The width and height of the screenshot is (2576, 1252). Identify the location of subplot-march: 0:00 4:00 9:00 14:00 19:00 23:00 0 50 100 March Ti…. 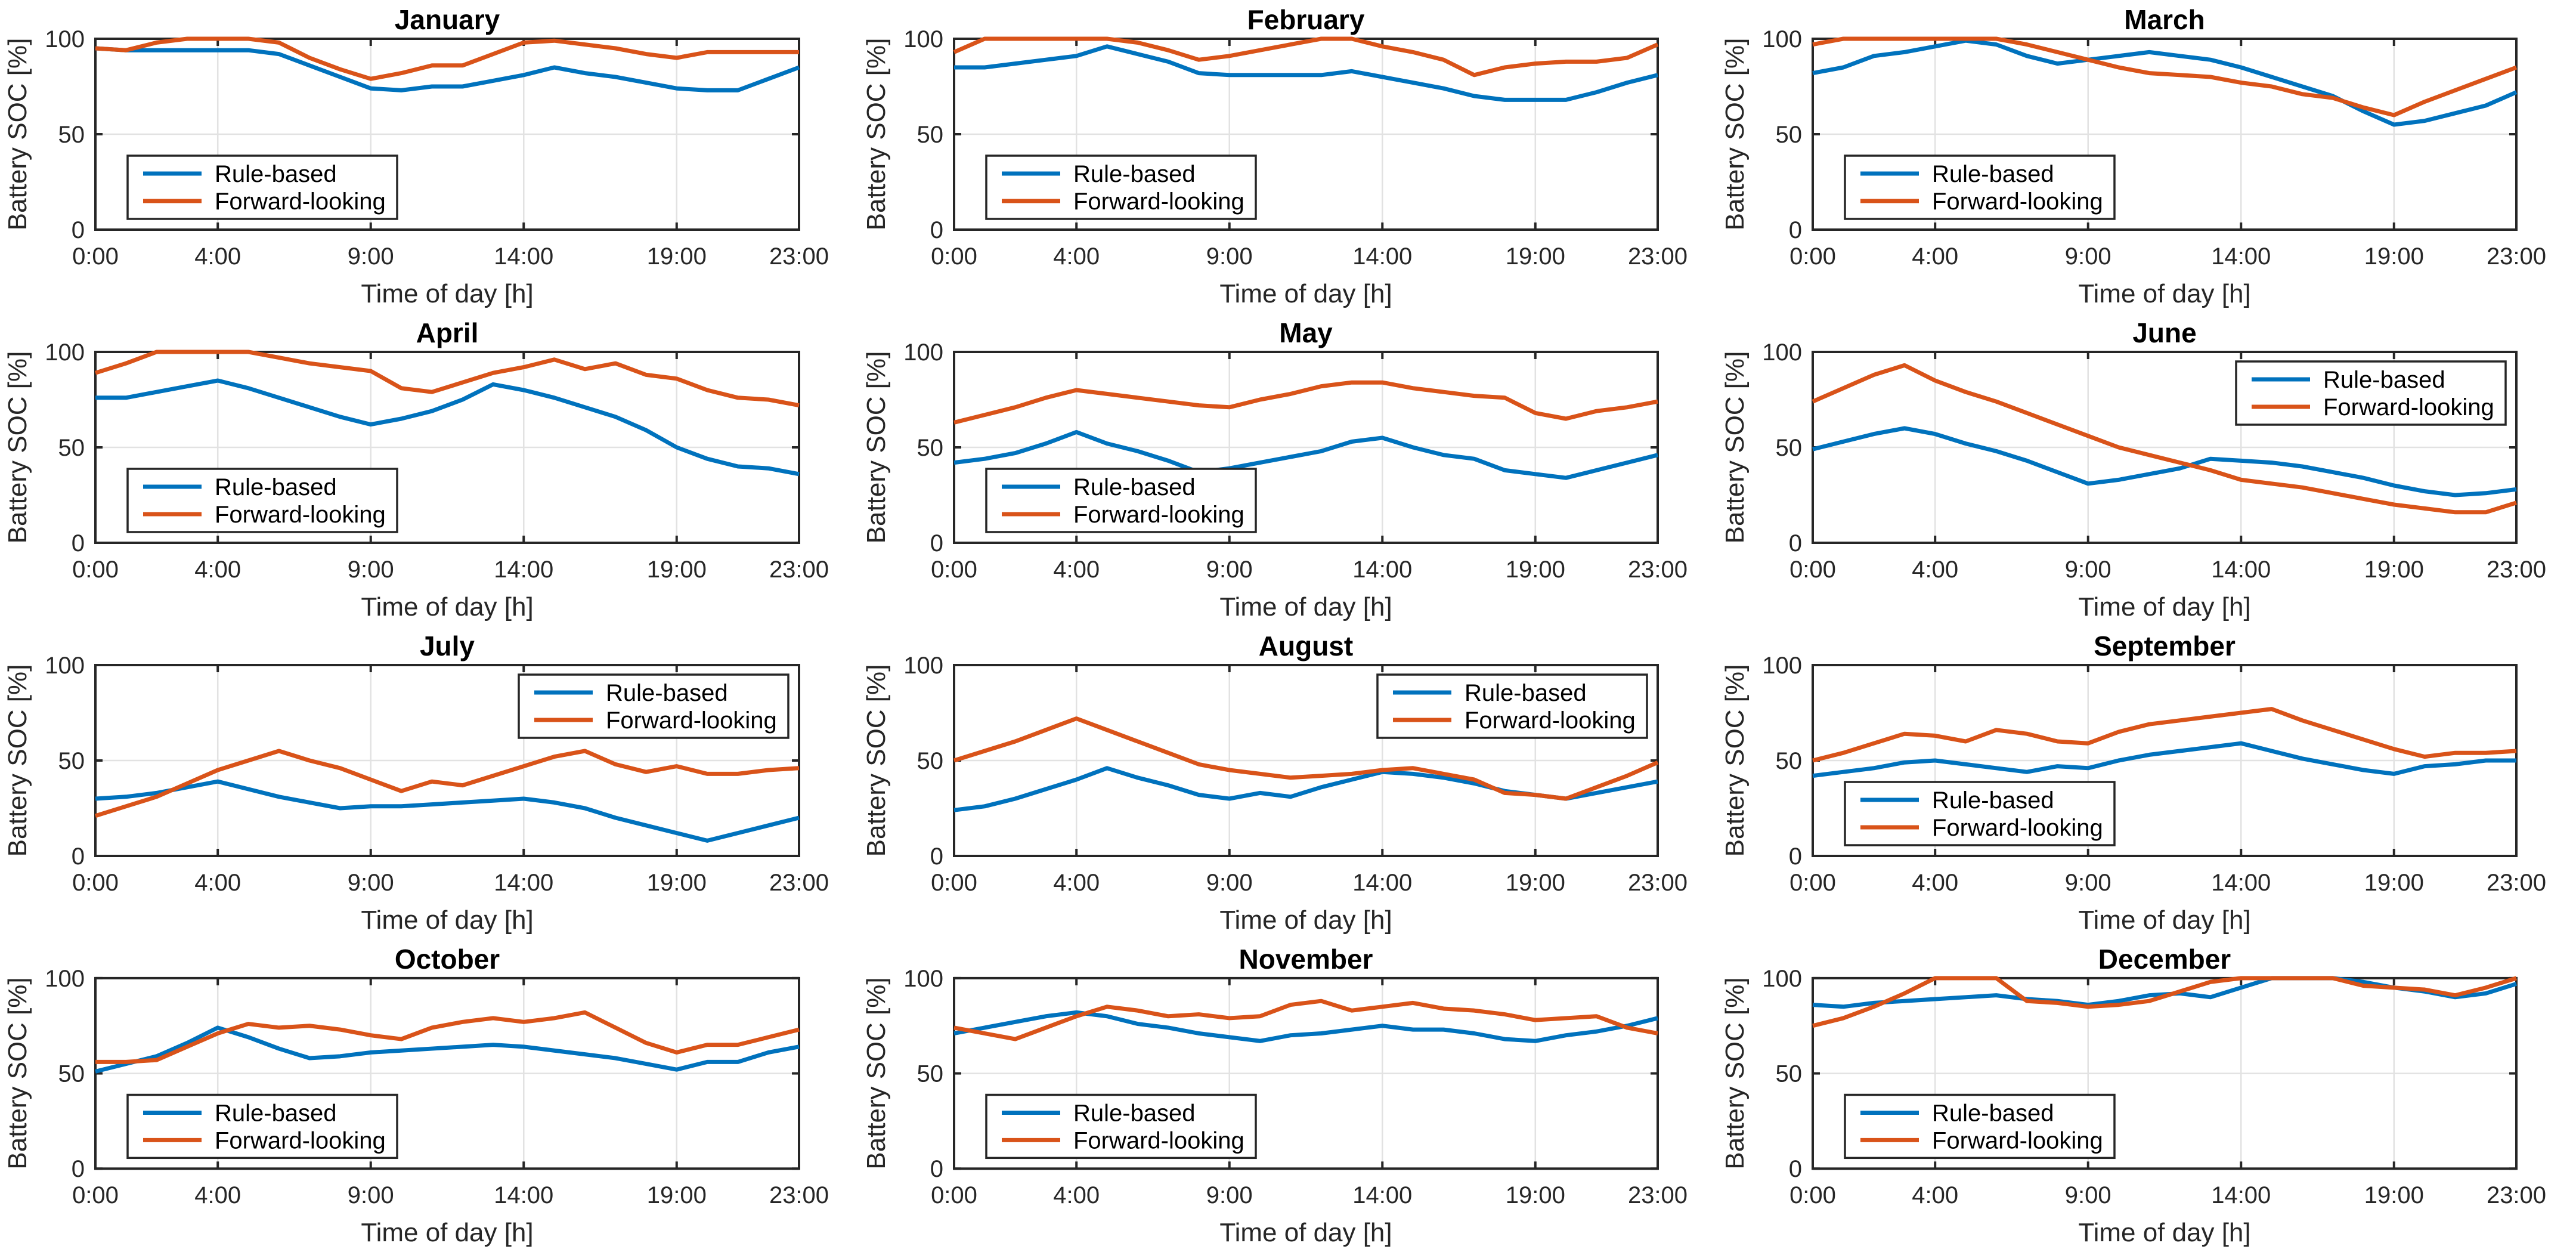
(2147, 156).